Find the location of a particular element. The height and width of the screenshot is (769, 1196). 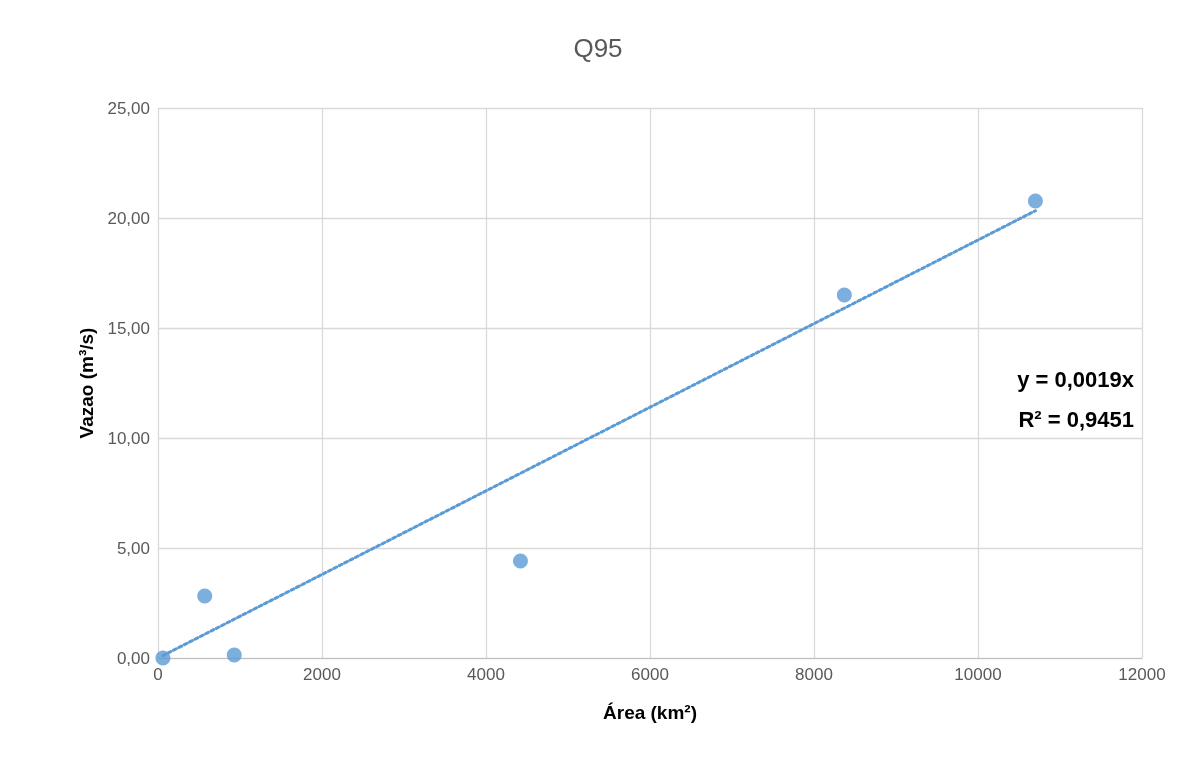

y-axis-title: Vazao (m³/s) is located at coordinates (86, 383).